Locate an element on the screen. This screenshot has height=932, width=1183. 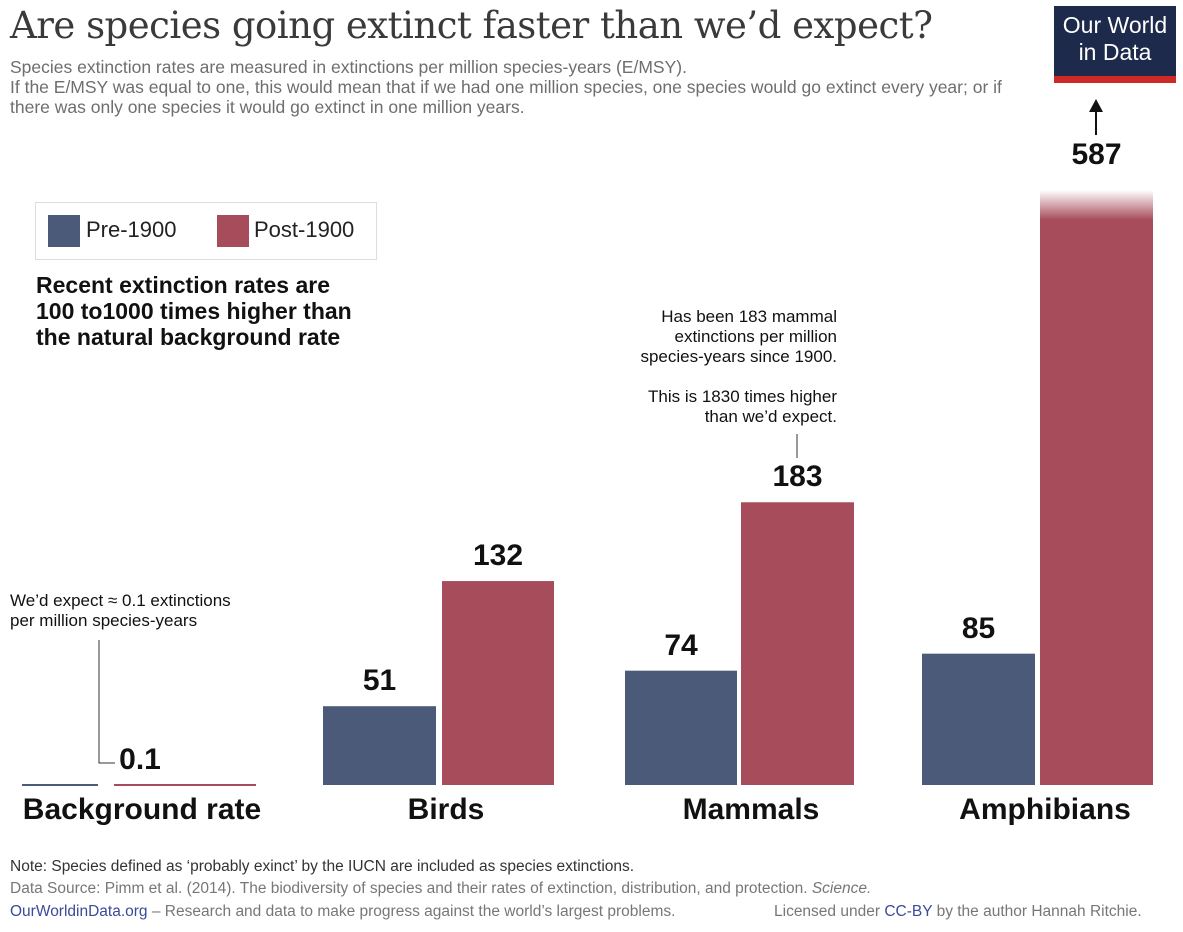
annotation-line: extinctions per million is located at coordinates (755, 336).